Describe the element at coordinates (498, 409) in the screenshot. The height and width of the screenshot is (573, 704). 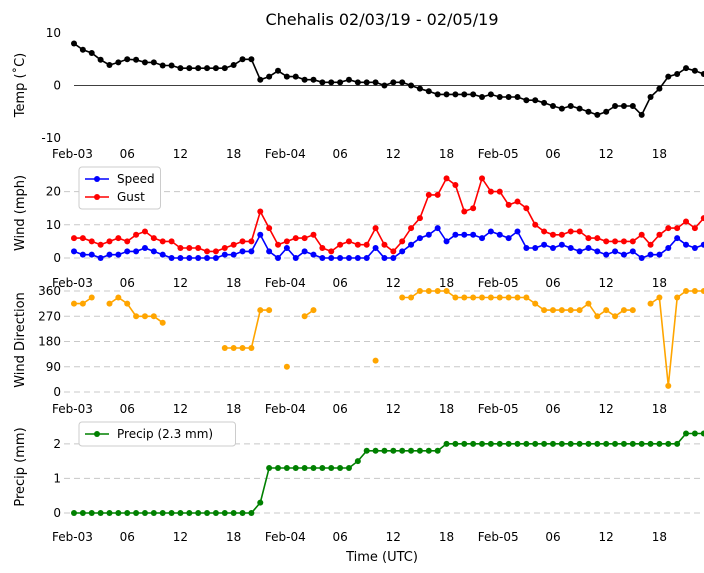
I see `direction-x-tick-label: Feb-05` at that location.